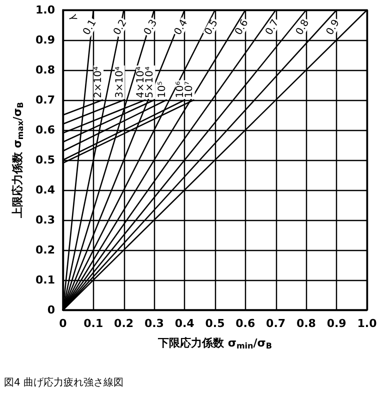  I want to click on text: 0.9, so click(333, 28).